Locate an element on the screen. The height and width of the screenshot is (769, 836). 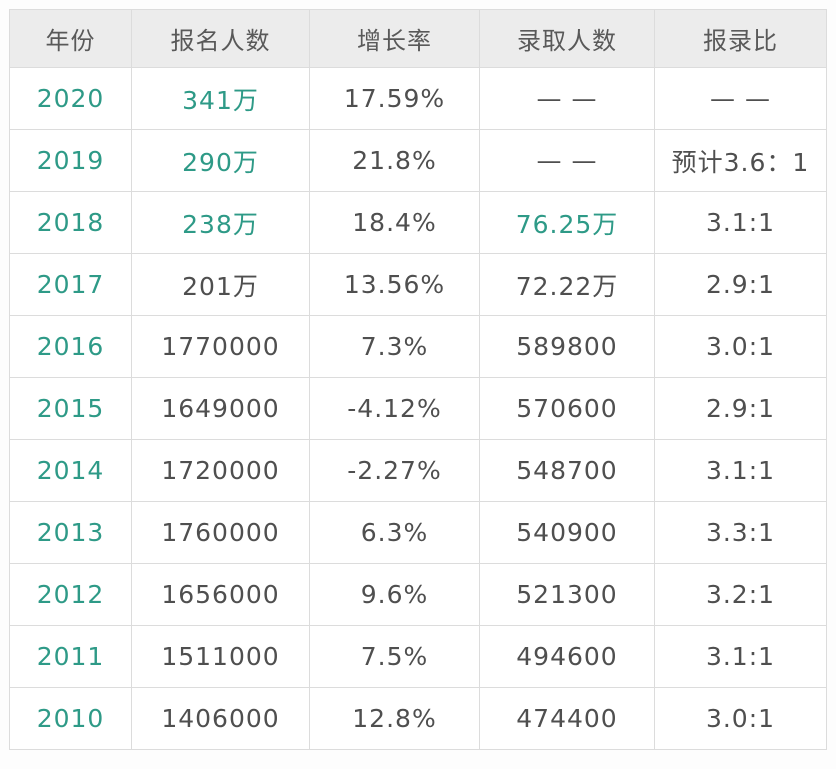
table-header-row: 年份 报名人数 增长率 录取人数 报录比 is located at coordinates (418, 38).